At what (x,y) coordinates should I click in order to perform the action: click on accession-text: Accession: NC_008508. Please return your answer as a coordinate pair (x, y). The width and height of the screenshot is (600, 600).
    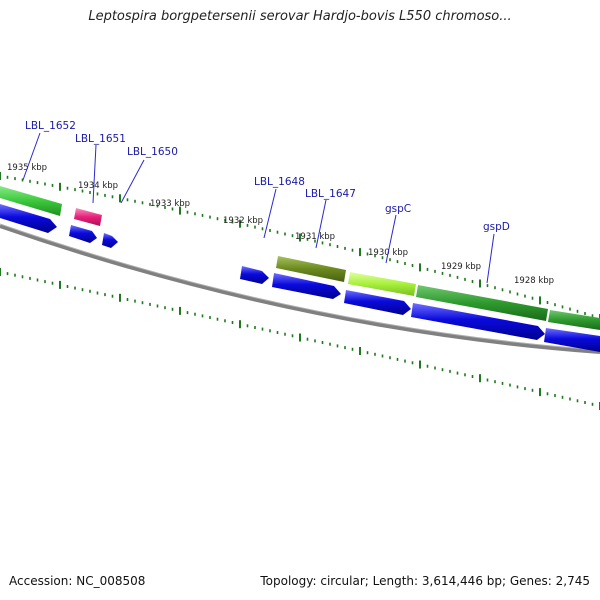
    Looking at the image, I should click on (77, 581).